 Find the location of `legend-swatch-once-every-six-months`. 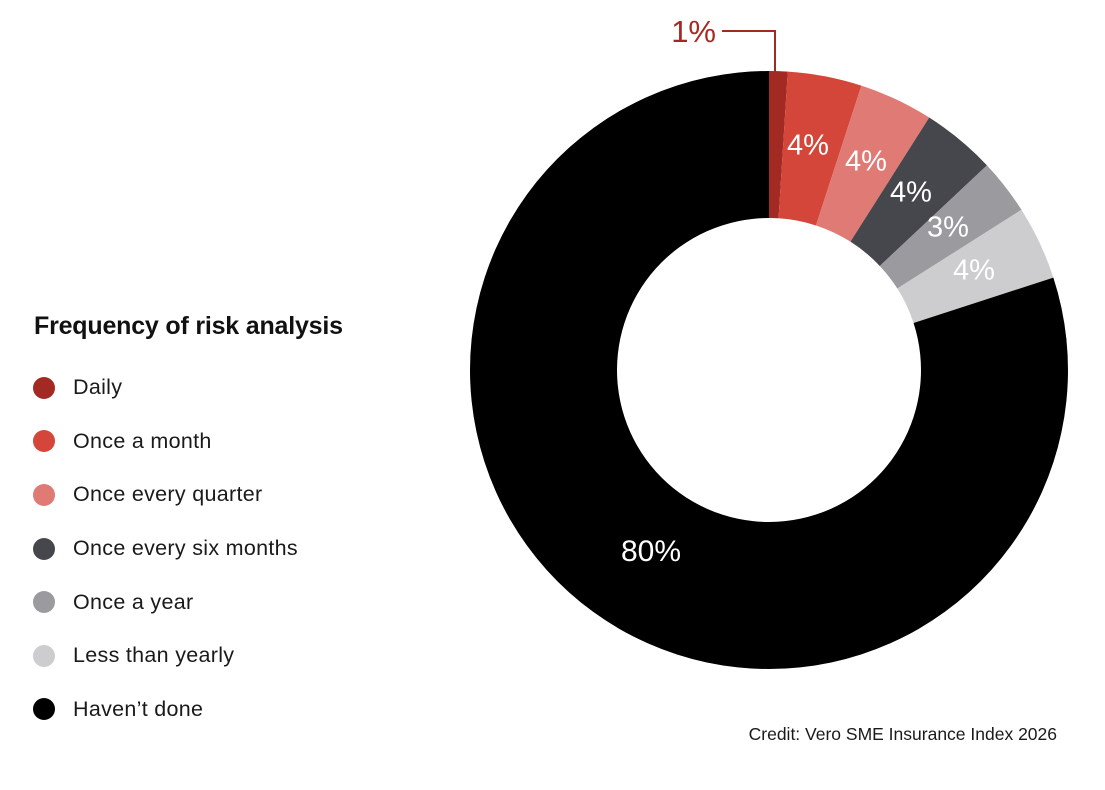

legend-swatch-once-every-six-months is located at coordinates (44, 548).